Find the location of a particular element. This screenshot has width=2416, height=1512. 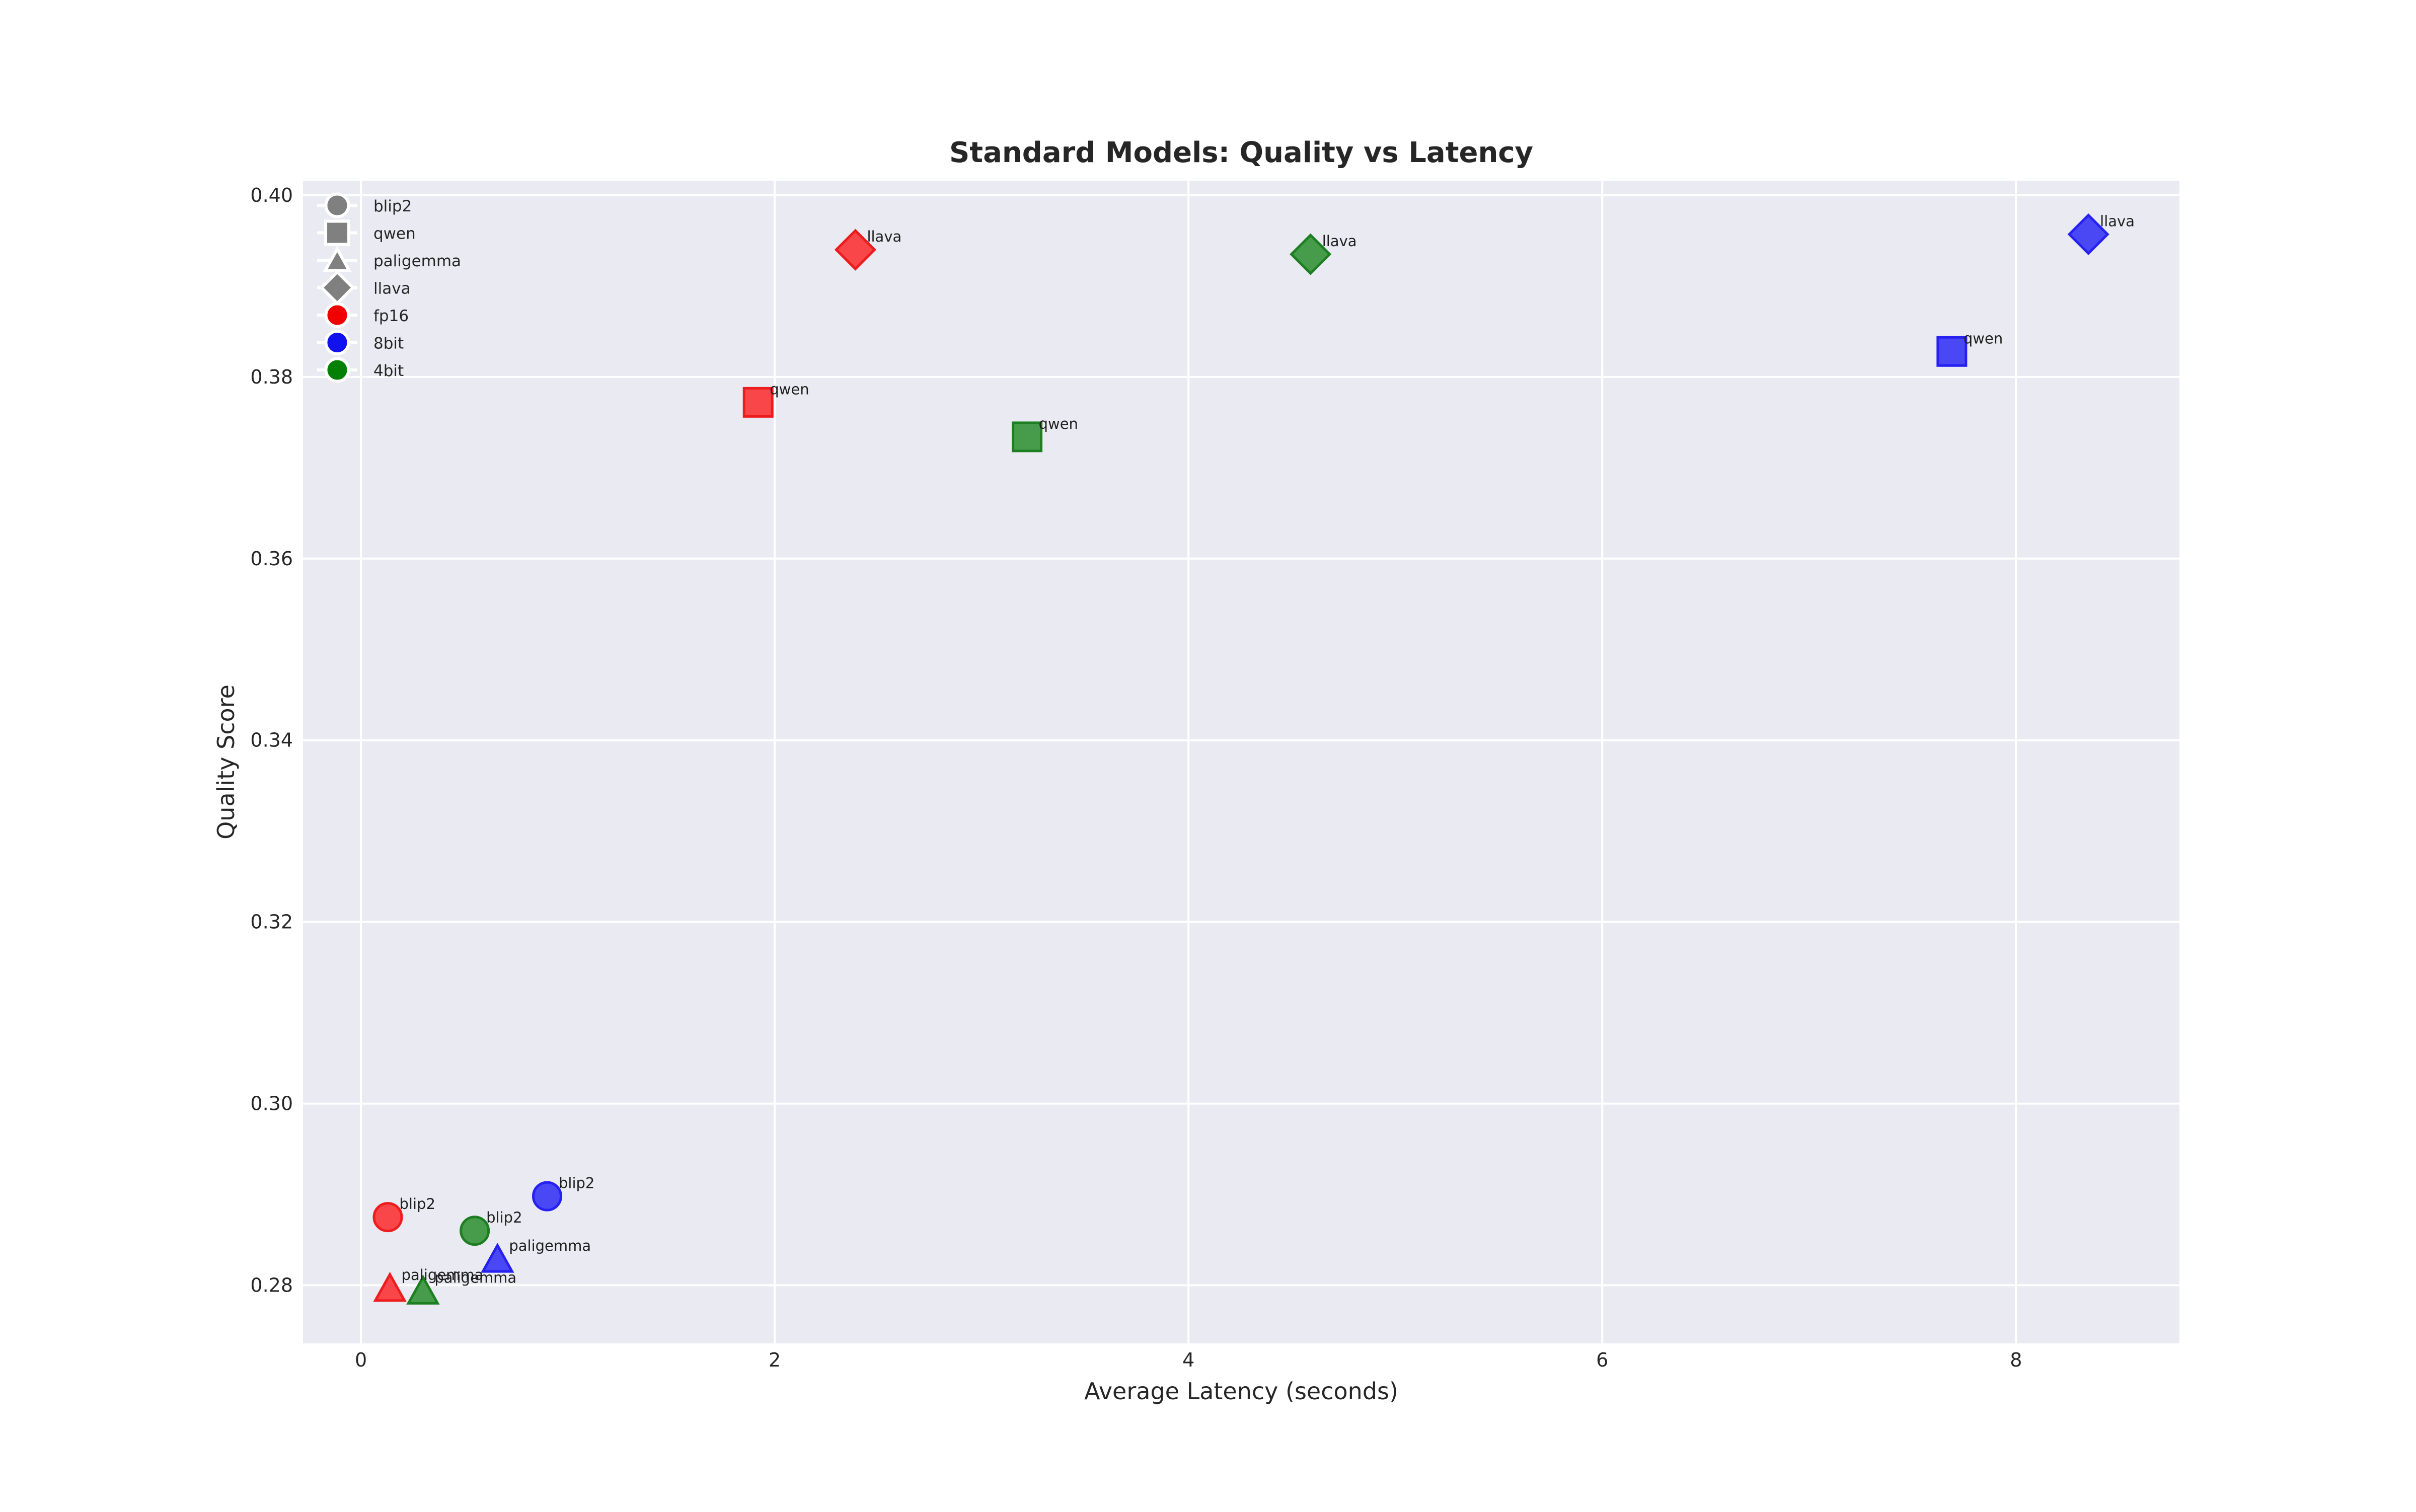

y-tick-label: 0.38 is located at coordinates (271, 377).